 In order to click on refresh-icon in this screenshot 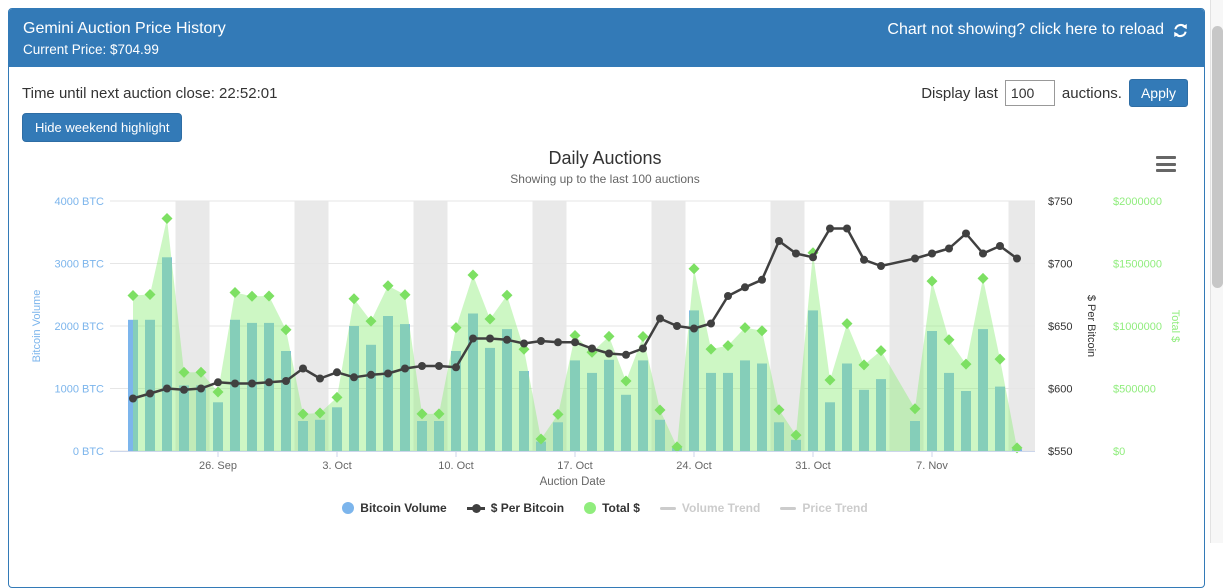, I will do `click(1180, 30)`.